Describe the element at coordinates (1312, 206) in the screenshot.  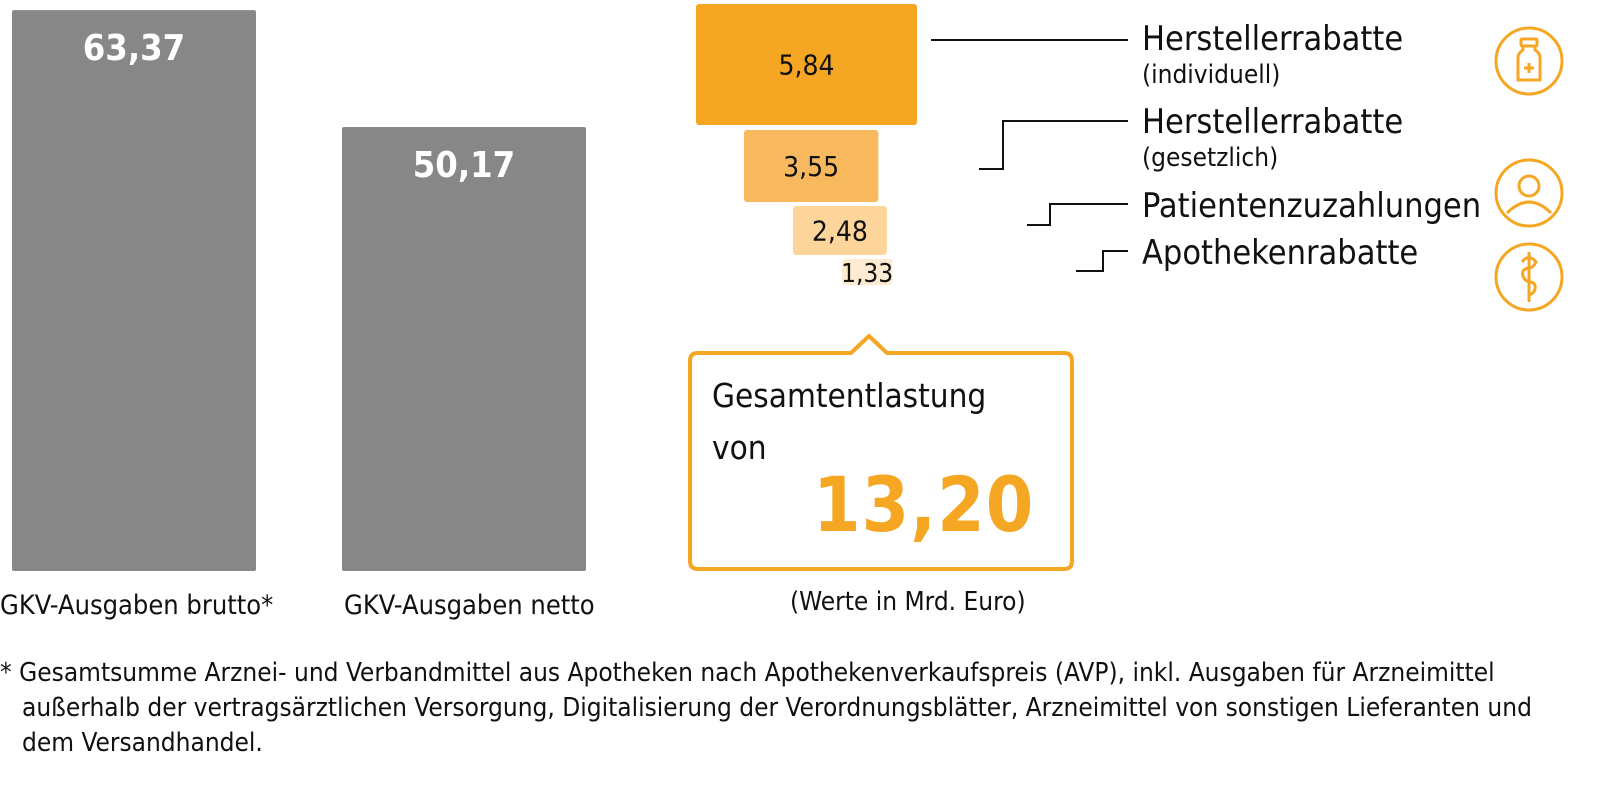
I see `legend-label-patientenzuzahlungen: Patientenzuzahlungen` at that location.